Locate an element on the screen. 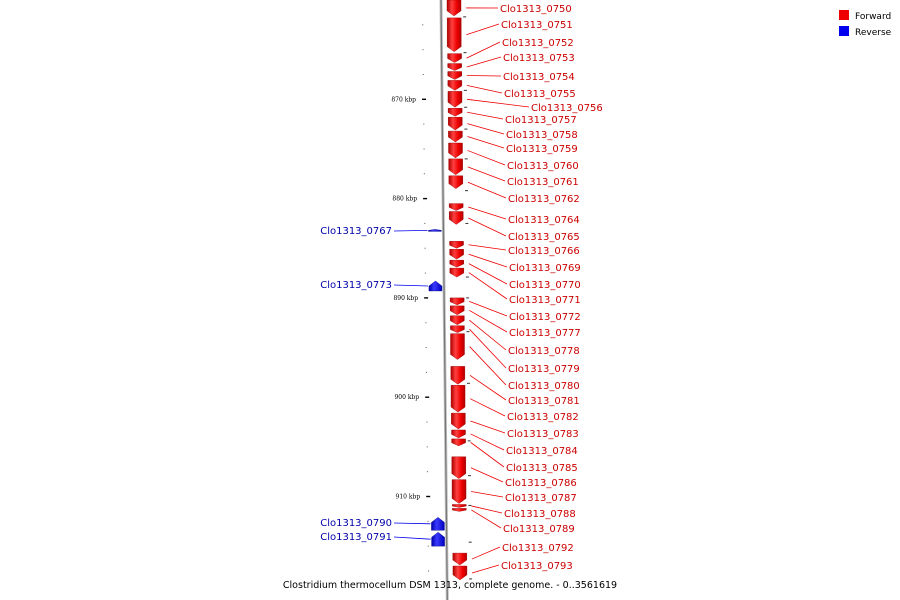 The image size is (900, 600). gene-label-Clo1313_0757: Clo1313_0757 is located at coordinates (541, 120).